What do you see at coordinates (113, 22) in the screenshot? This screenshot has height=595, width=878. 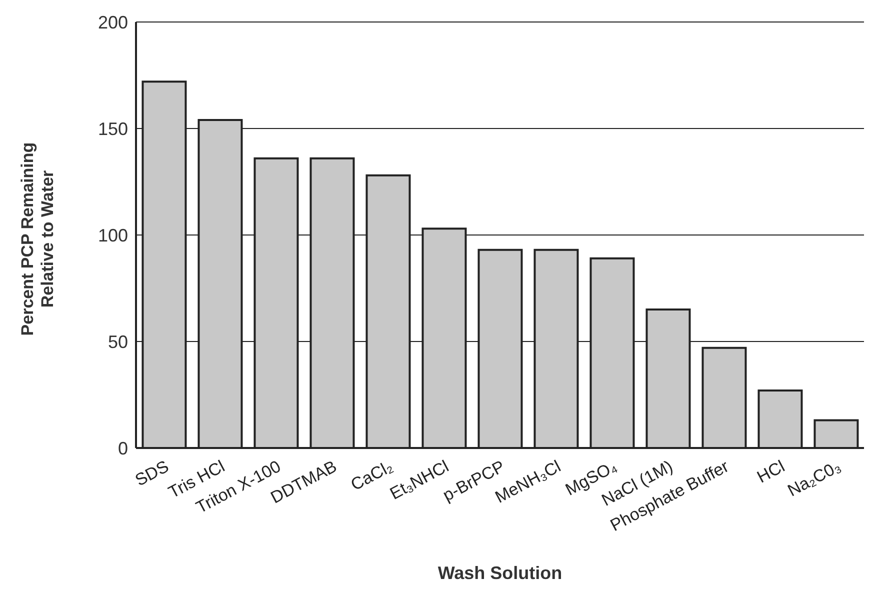 I see `y-tick-label: 200` at bounding box center [113, 22].